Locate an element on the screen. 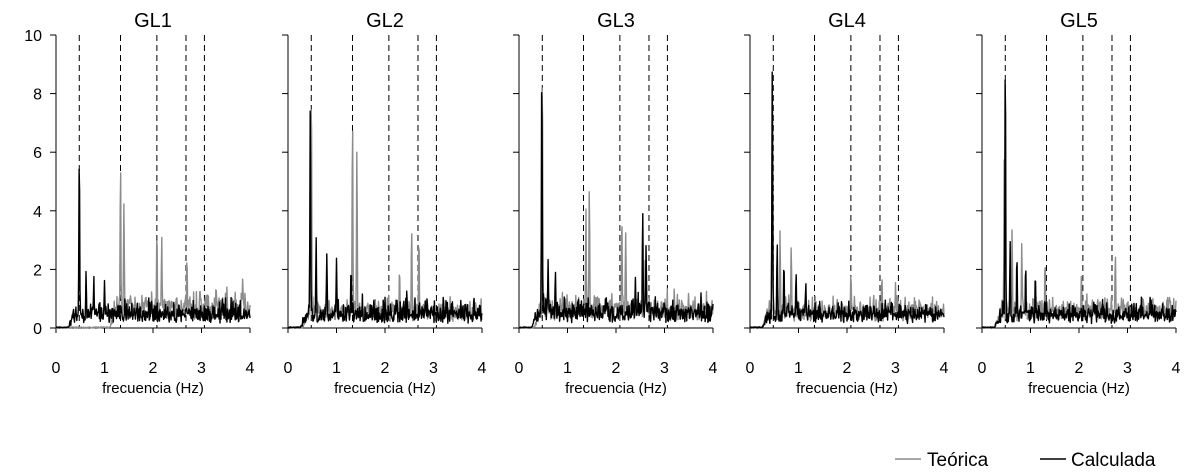 The width and height of the screenshot is (1191, 472). panel-gl2: GL2 0 1 2 3 4 frecuencia (Hz) is located at coordinates (384, 203).